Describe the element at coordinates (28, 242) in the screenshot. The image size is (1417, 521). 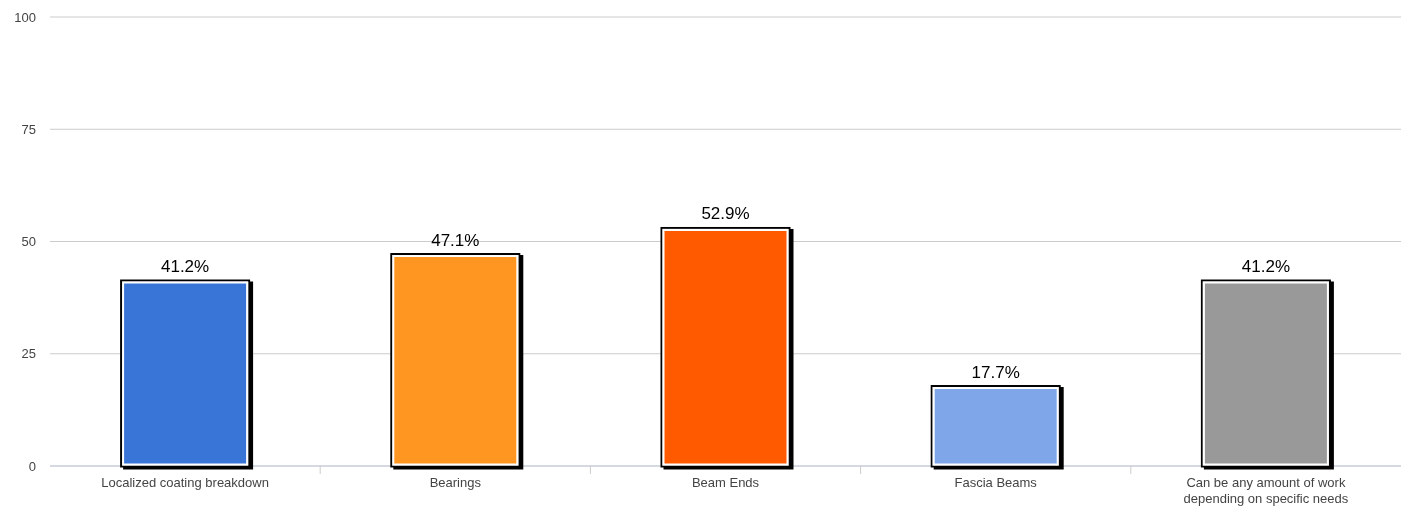
I see `y-tick-label: 50` at that location.